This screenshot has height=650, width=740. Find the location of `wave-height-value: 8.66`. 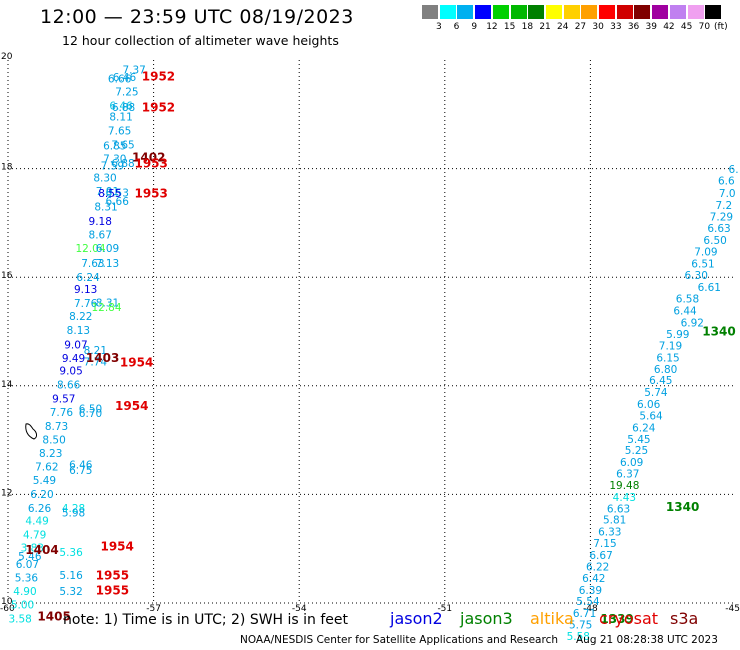

wave-height-value: 8.66 is located at coordinates (69, 386).